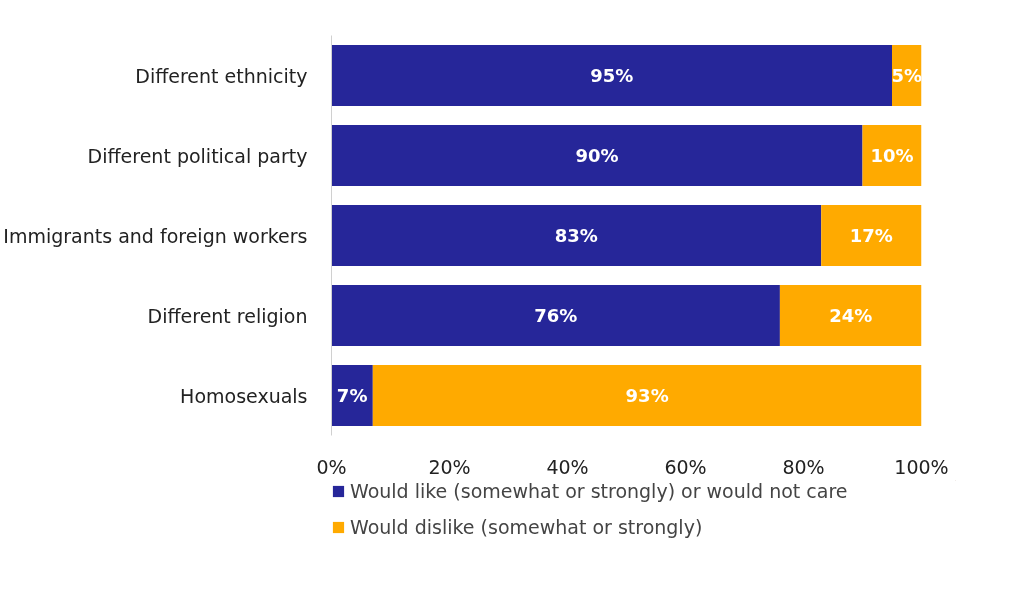 The image size is (1021, 600). Describe the element at coordinates (685, 466) in the screenshot. I see `x-tick-label: 60%` at that location.